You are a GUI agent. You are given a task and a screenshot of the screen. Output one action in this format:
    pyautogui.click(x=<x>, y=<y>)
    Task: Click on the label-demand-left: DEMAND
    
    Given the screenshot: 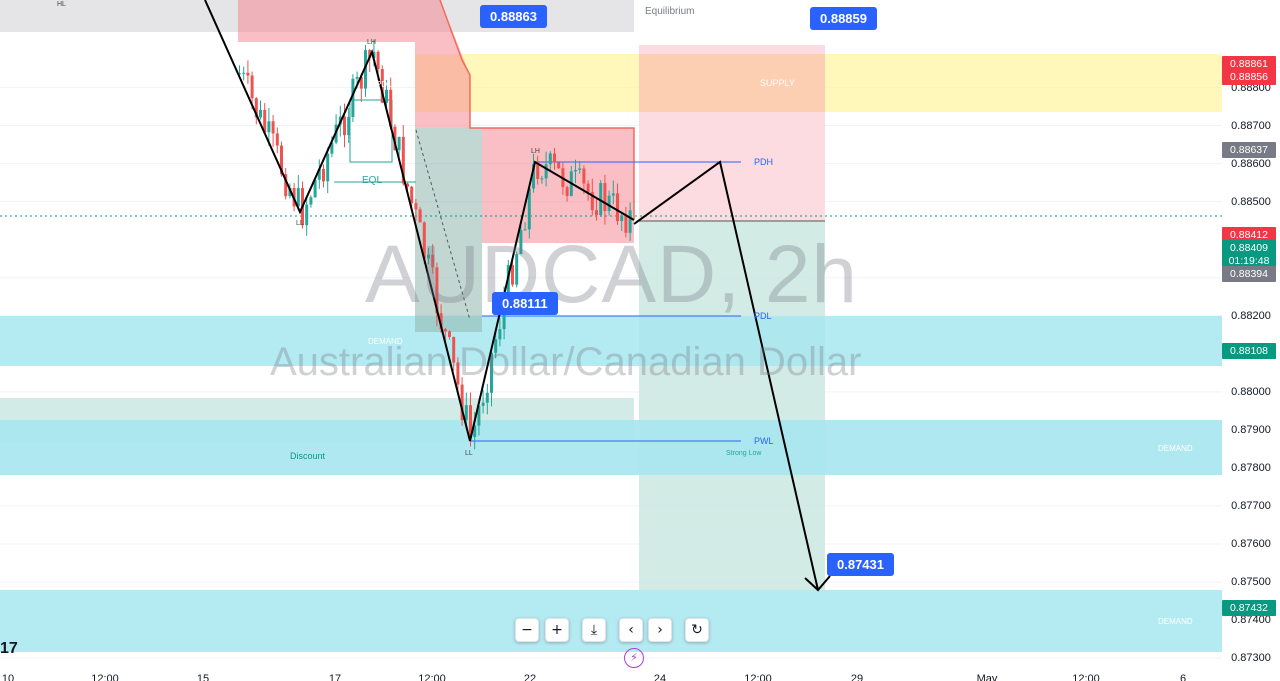 What is the action you would take?
    pyautogui.click(x=385, y=341)
    